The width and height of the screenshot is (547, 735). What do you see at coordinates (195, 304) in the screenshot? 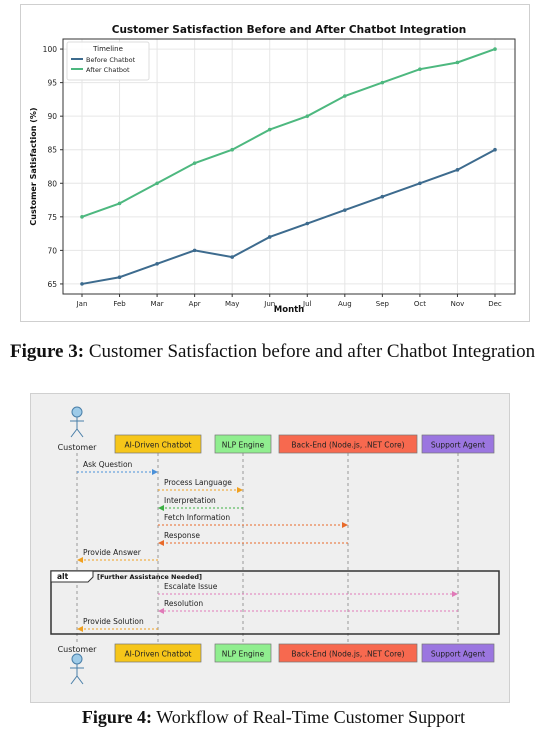
I see `x-tick-label: Apr` at bounding box center [195, 304].